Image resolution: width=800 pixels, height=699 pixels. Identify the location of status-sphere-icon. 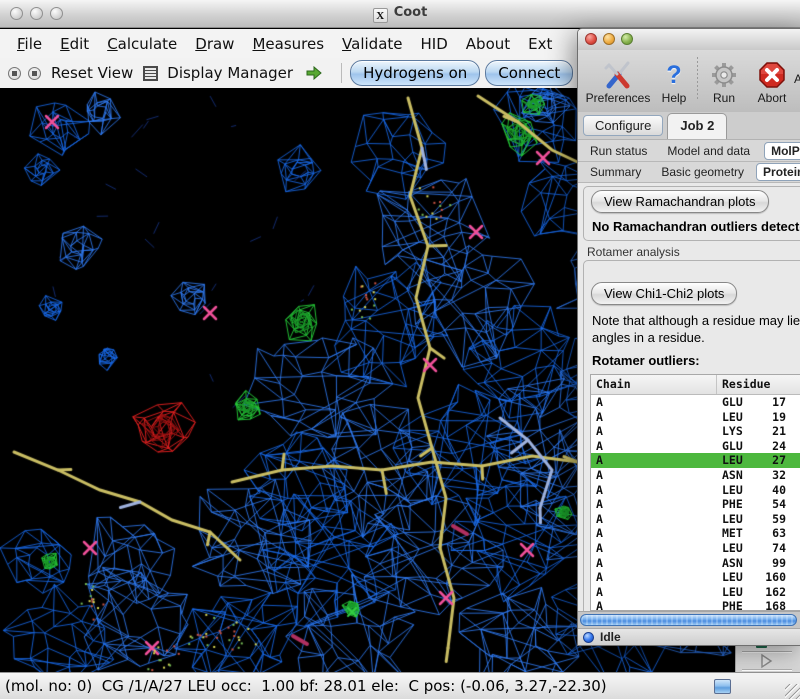
(588, 637).